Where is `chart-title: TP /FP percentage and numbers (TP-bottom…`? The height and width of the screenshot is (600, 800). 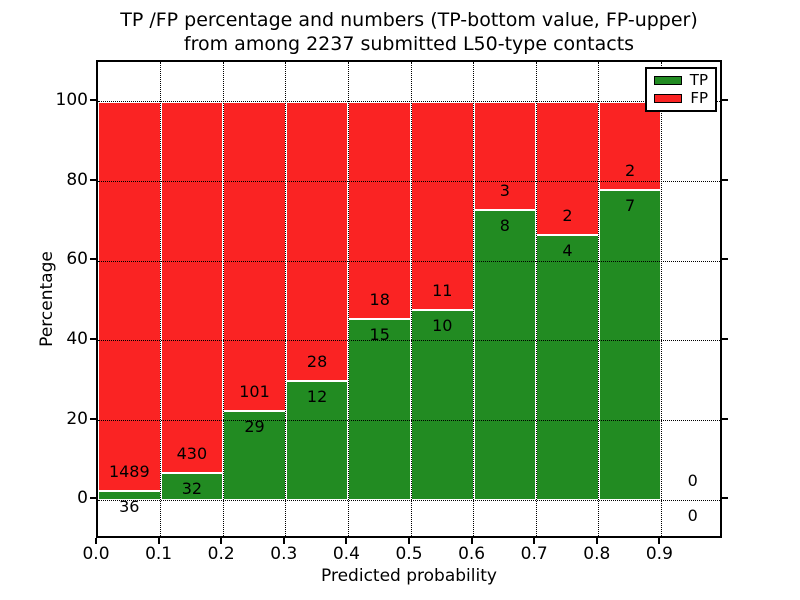 chart-title: TP /FP percentage and numbers (TP-bottom… is located at coordinates (409, 32).